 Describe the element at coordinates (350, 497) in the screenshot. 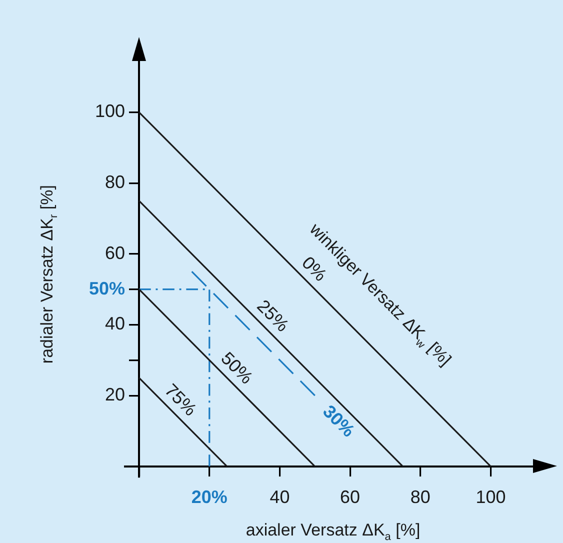

I see `x-tick-label: 60` at that location.